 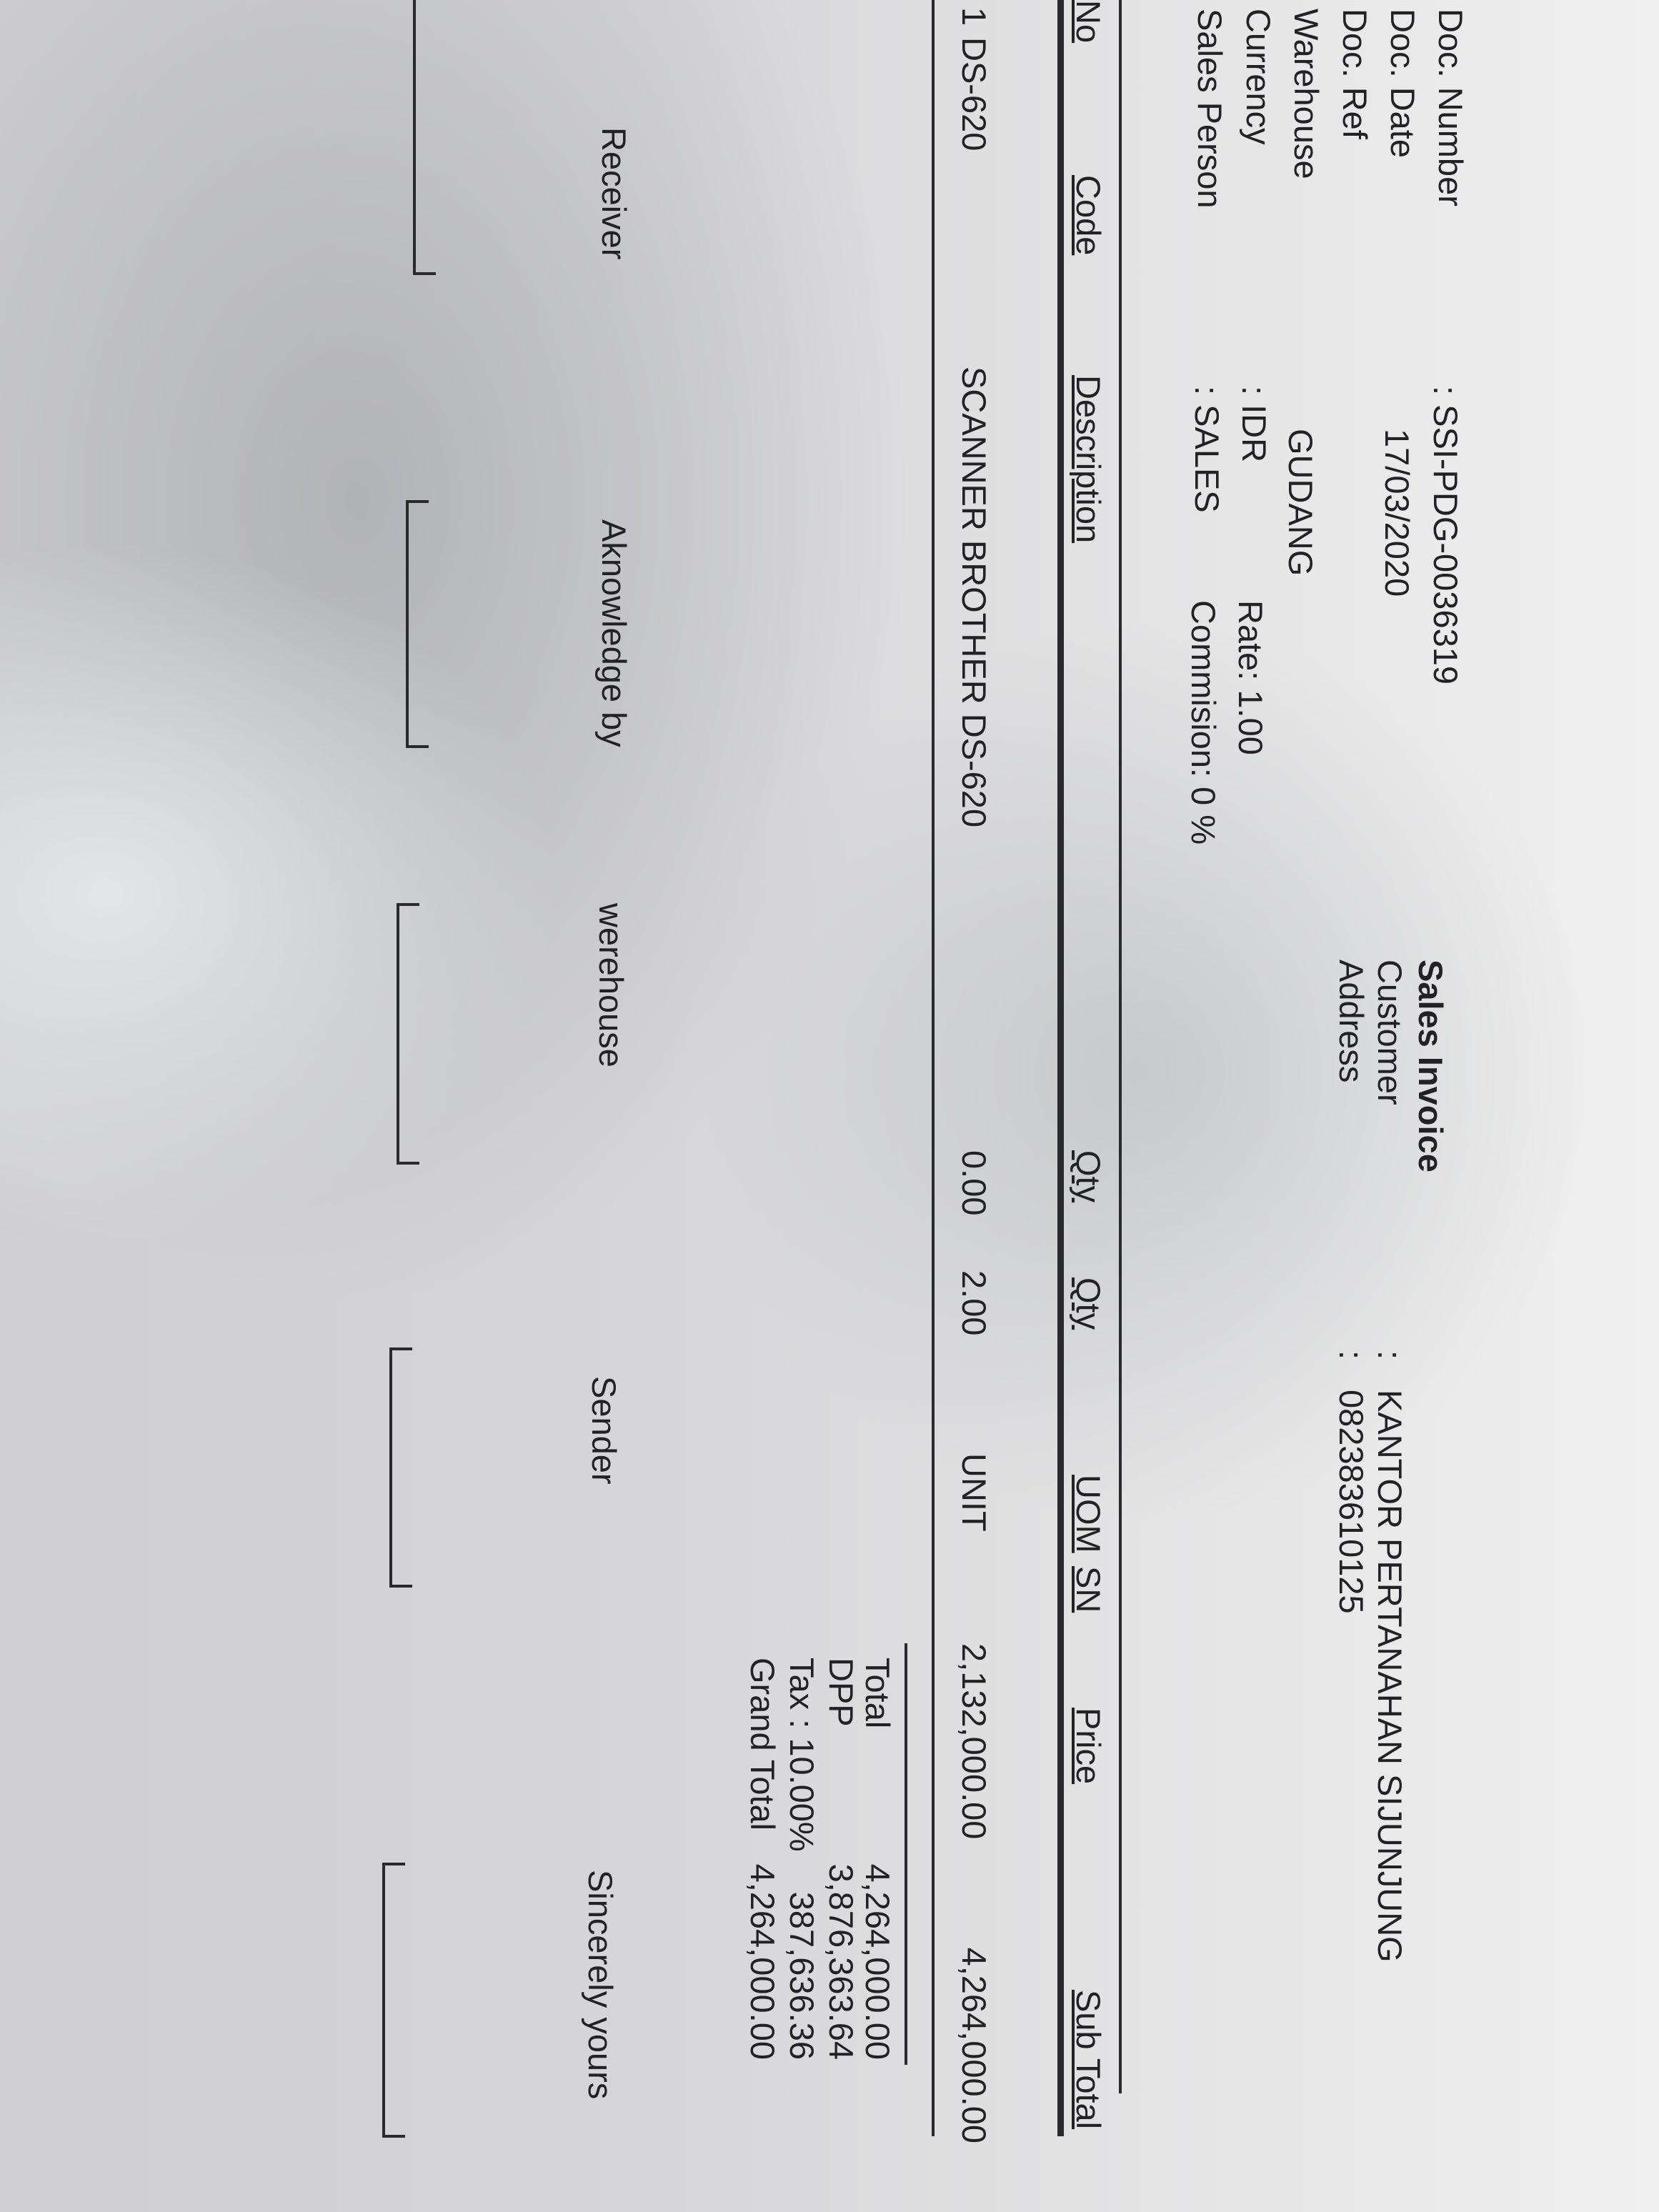 What do you see at coordinates (1088, 22) in the screenshot?
I see `column-header-no: No` at bounding box center [1088, 22].